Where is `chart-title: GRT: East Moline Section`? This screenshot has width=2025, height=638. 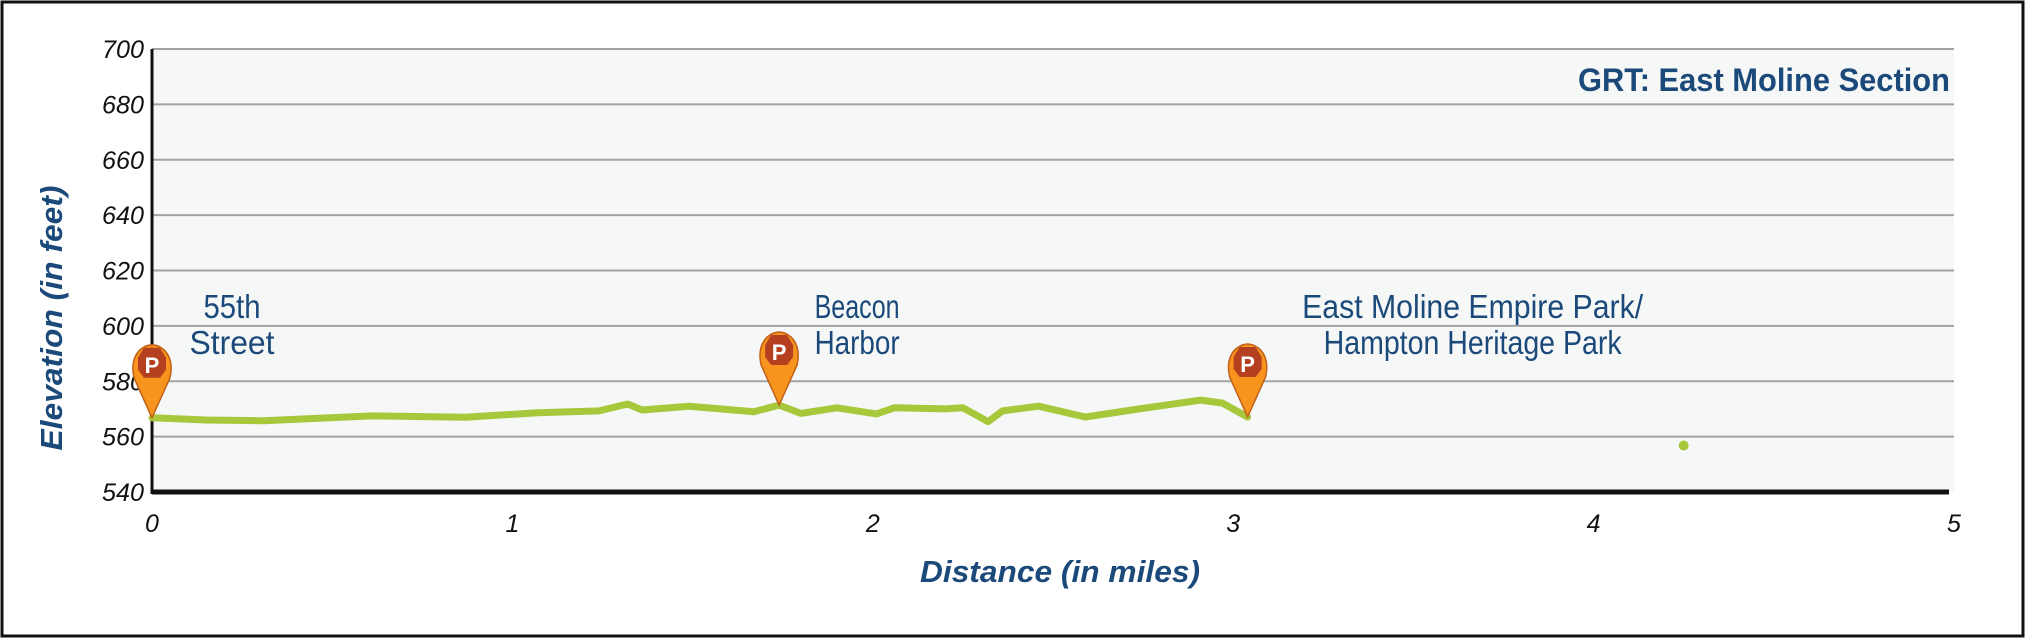 chart-title: GRT: East Moline Section is located at coordinates (1764, 80).